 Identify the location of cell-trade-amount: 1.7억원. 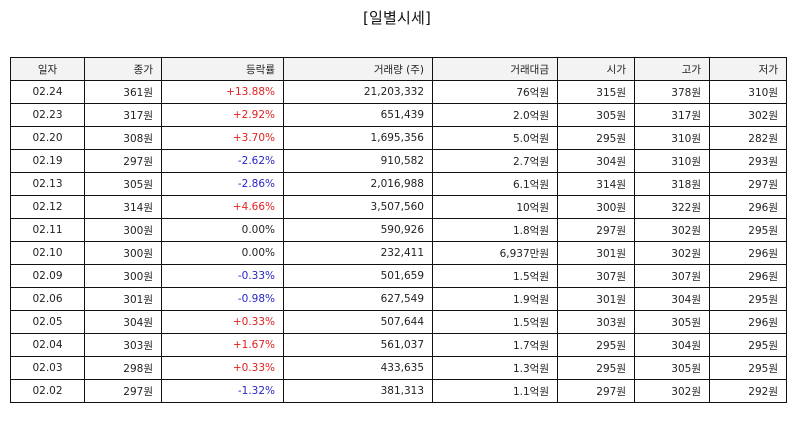
(495, 345).